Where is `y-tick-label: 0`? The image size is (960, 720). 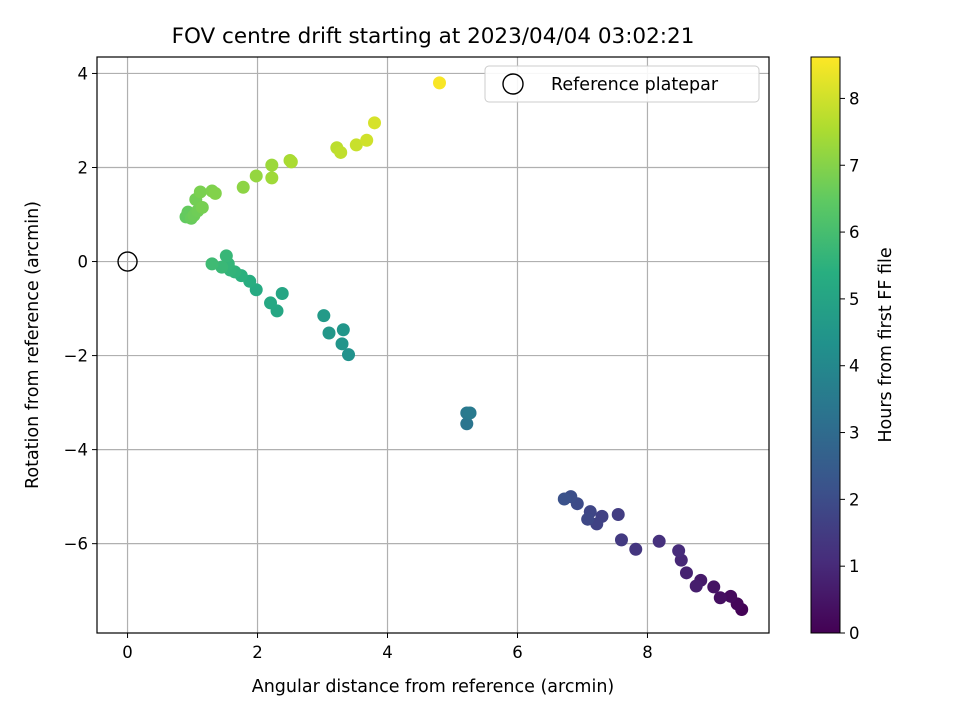
y-tick-label: 0 is located at coordinates (83, 262).